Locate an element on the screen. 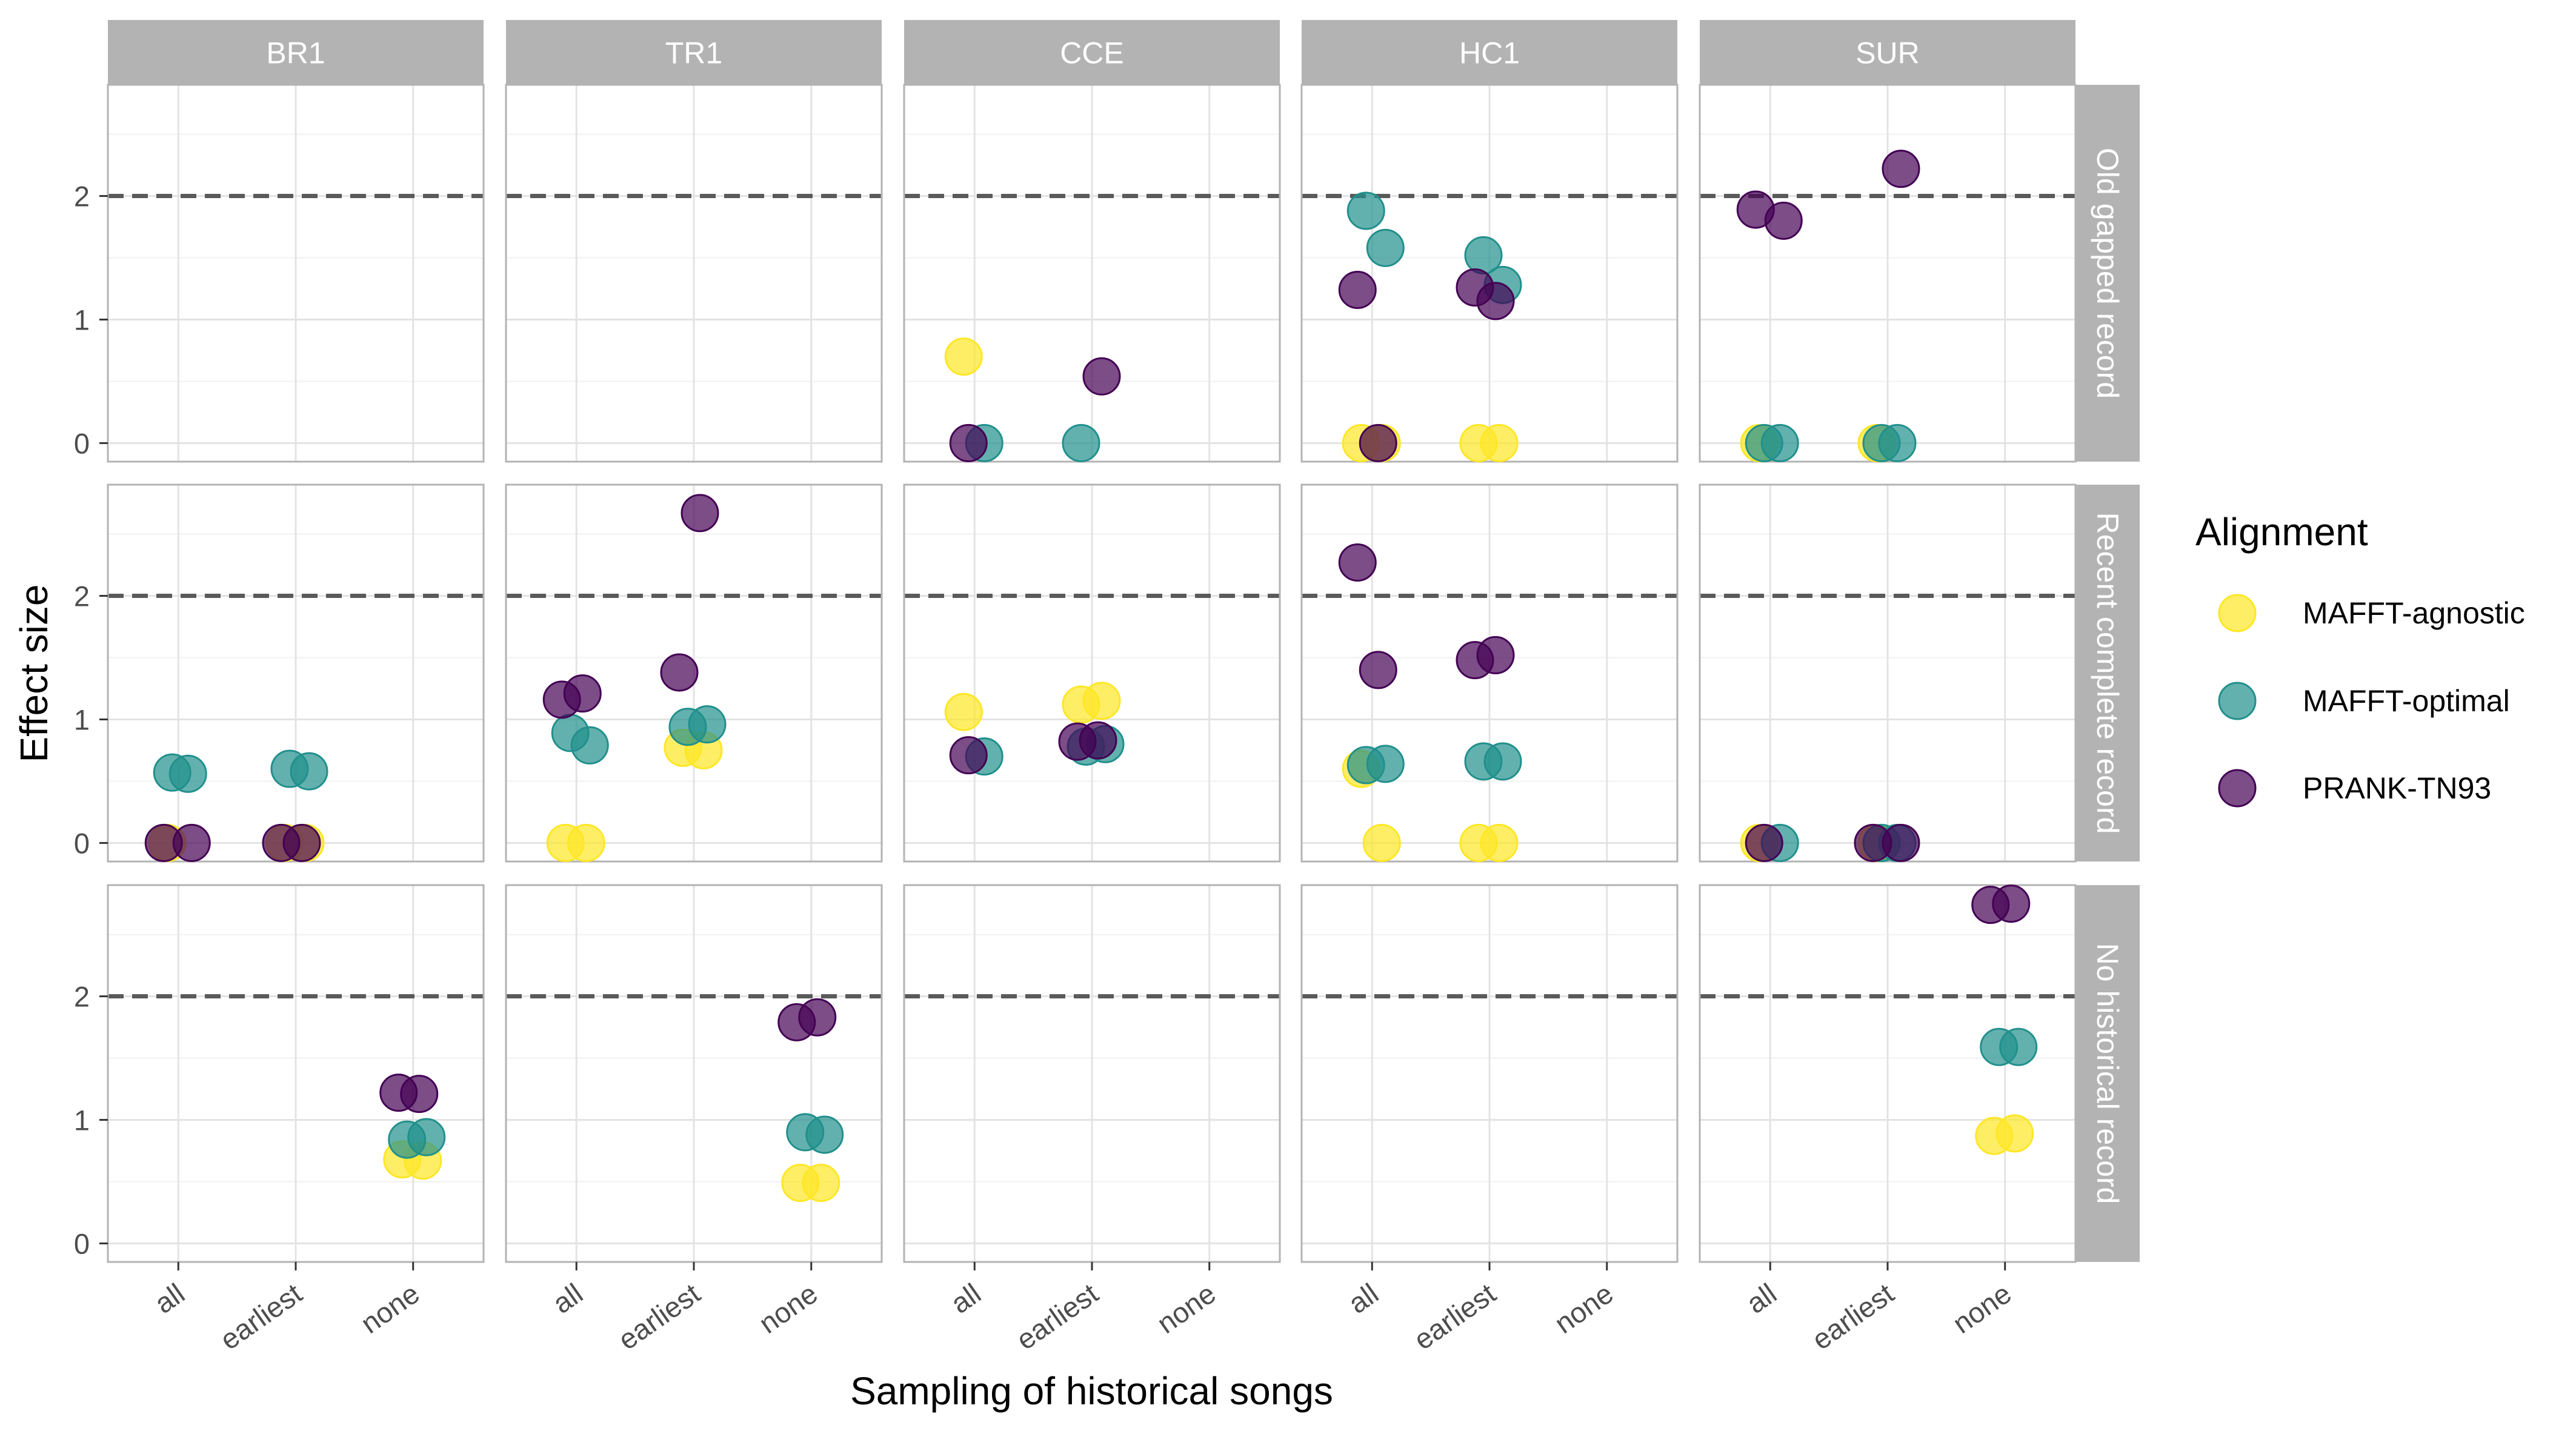  legend-label: MAFFT-agnostic is located at coordinates (2414, 613).